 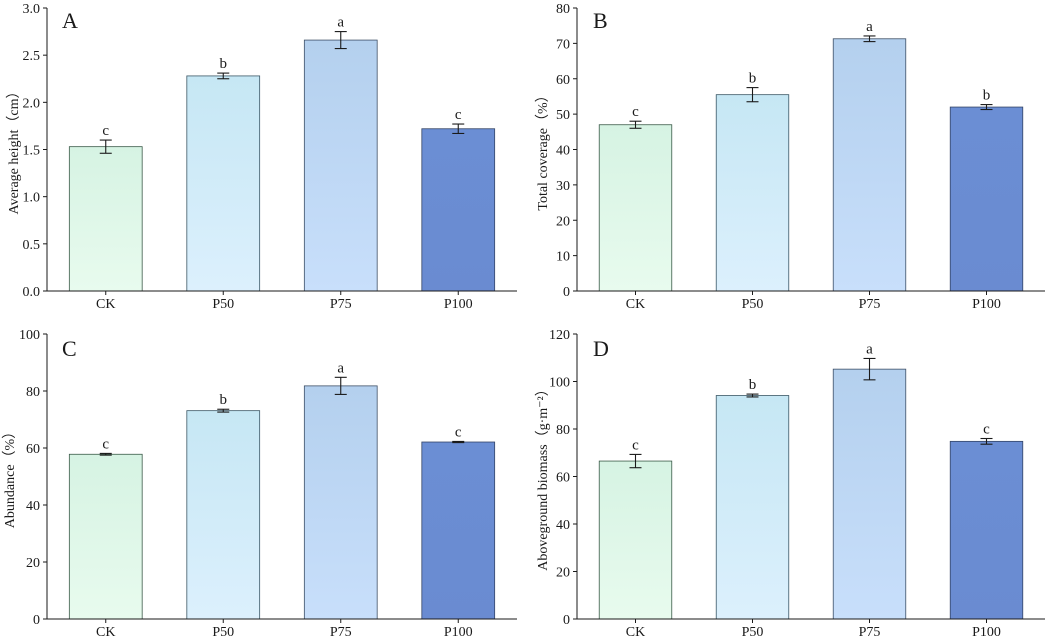 I want to click on panel-a-x-tick-label: P75, so click(x=341, y=304).